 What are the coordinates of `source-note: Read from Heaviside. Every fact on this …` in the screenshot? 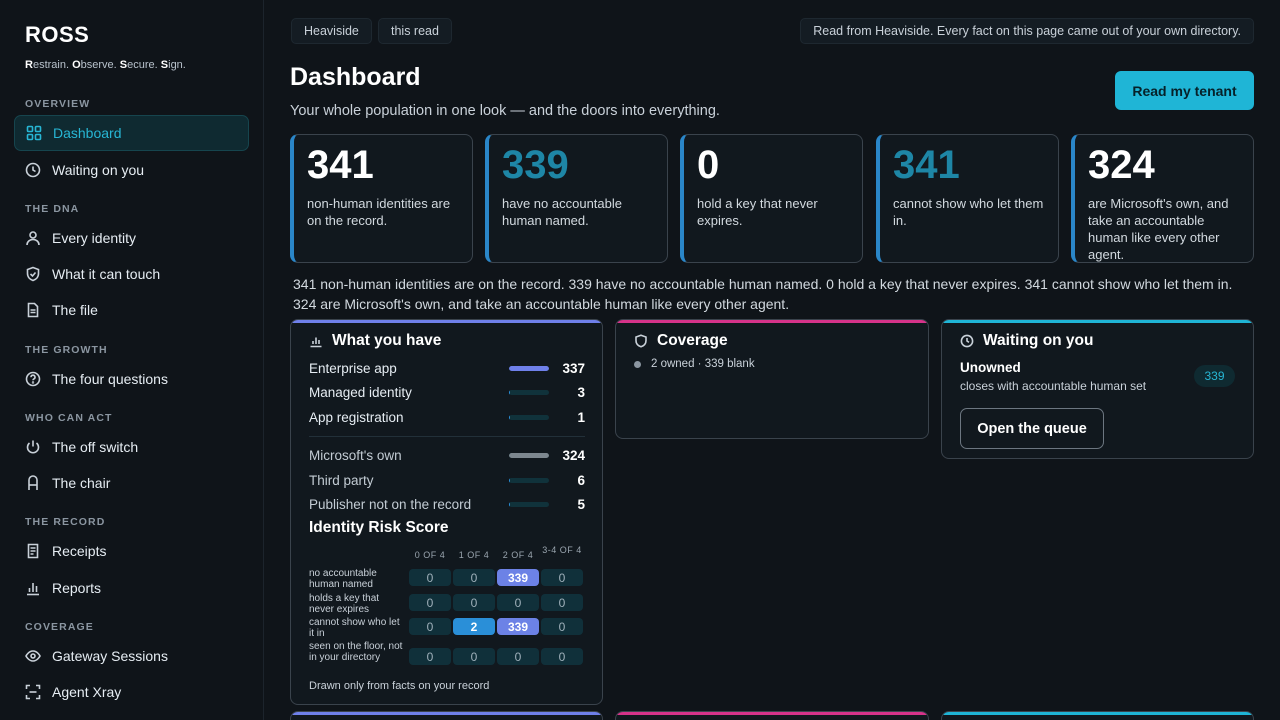 It's located at (1027, 31).